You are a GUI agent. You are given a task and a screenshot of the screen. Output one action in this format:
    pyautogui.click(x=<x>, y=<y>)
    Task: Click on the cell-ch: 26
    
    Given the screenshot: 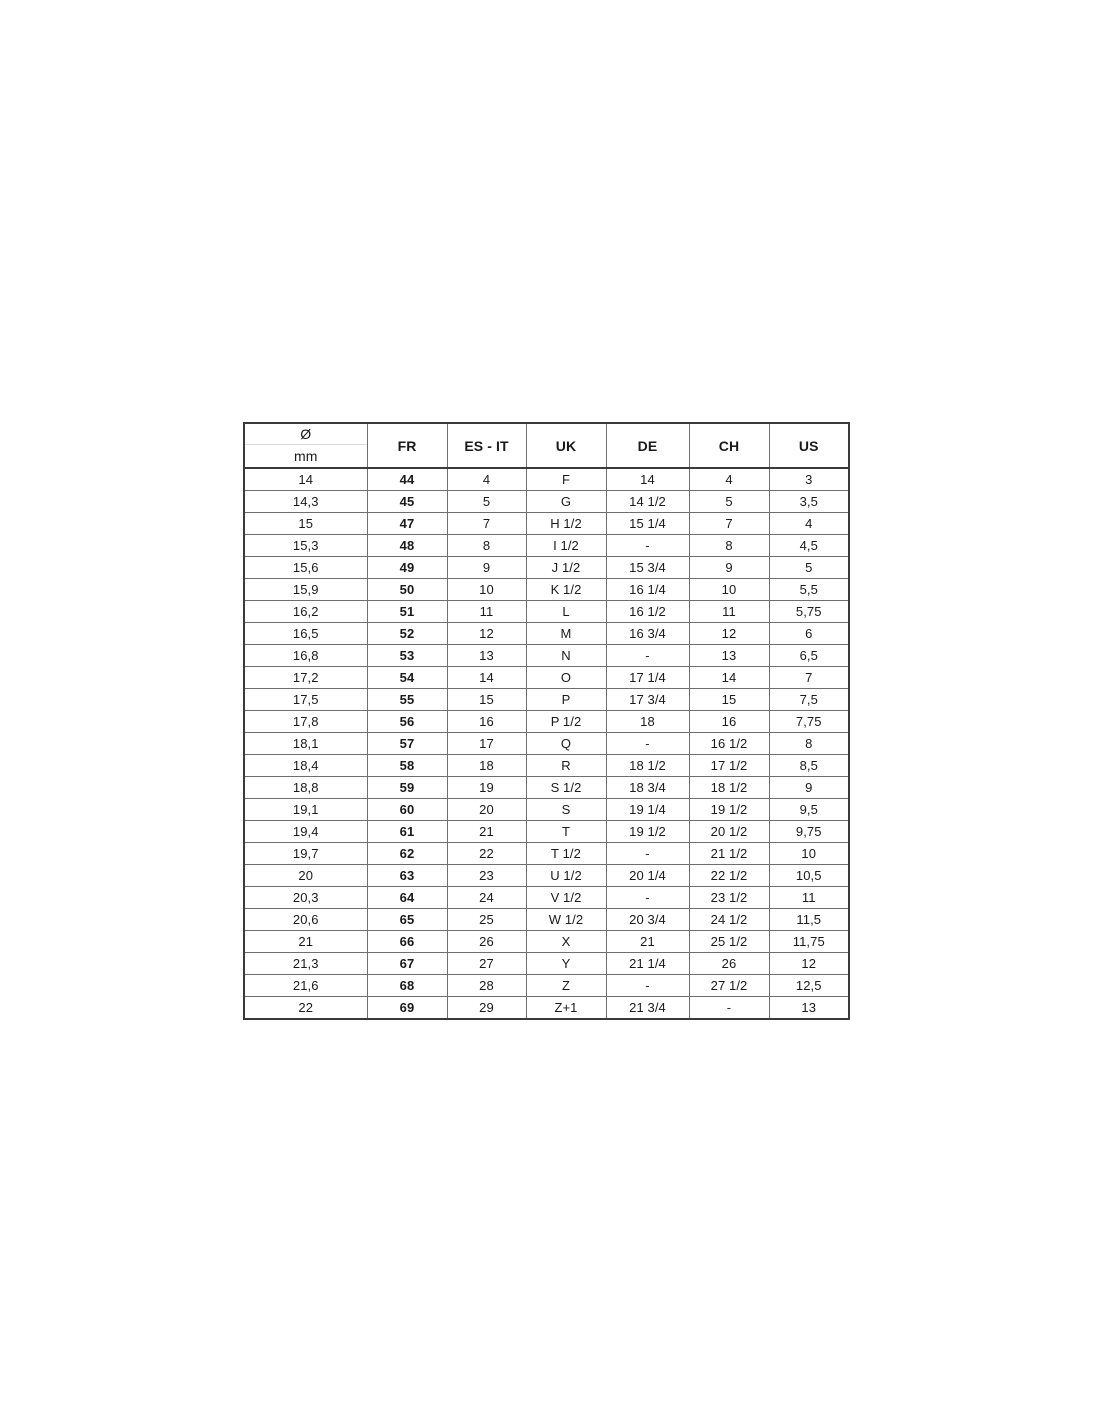 What is the action you would take?
    pyautogui.click(x=729, y=963)
    